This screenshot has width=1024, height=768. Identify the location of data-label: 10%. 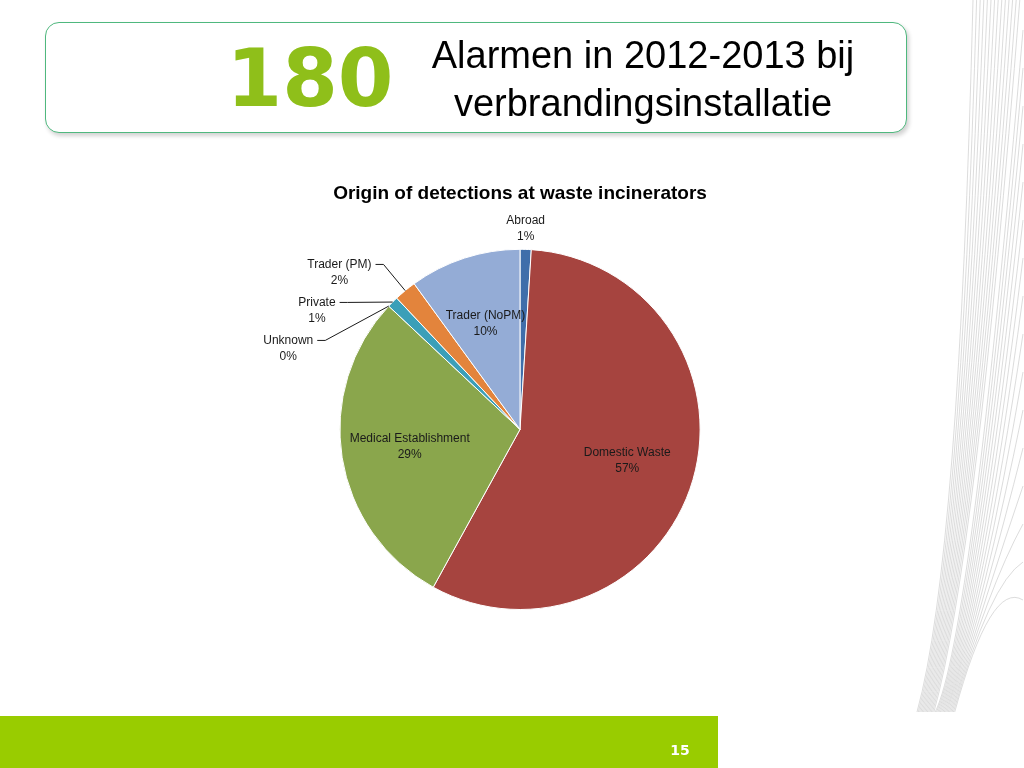
(485, 330).